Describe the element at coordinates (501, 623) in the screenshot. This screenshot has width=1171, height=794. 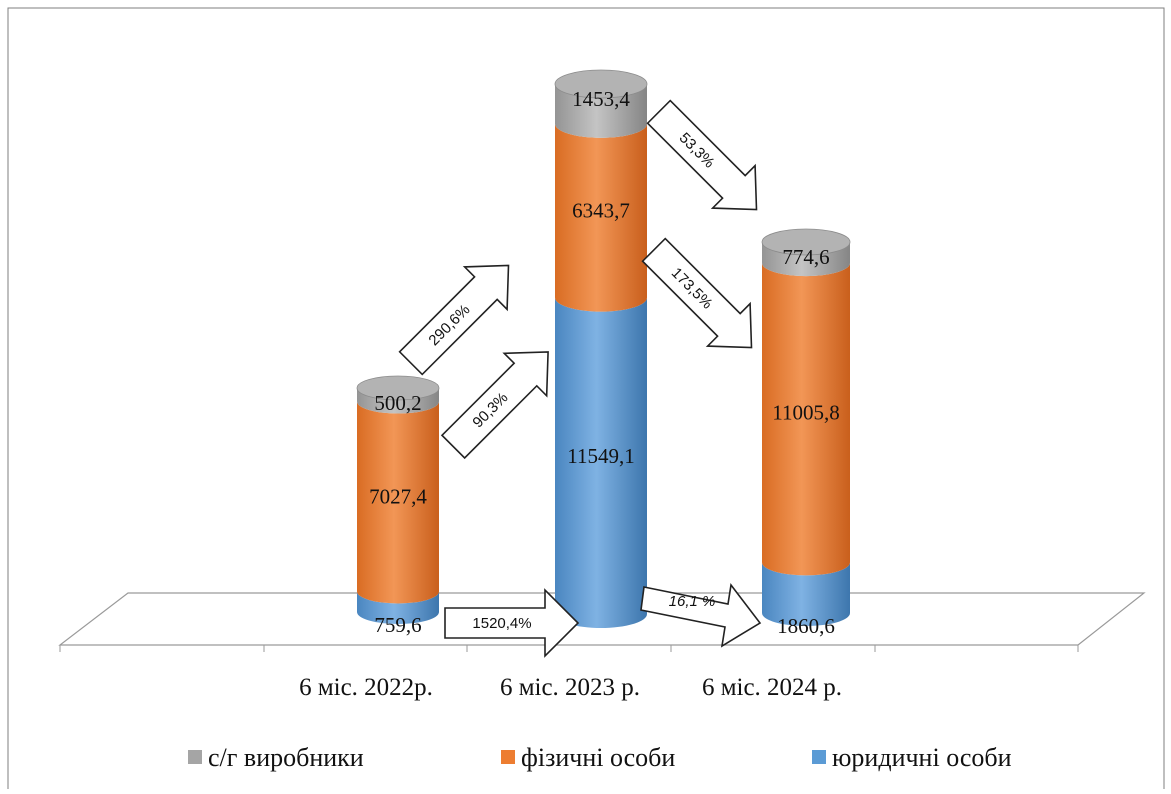
I see `growth-arrow-1520-label: 1520,4%` at that location.